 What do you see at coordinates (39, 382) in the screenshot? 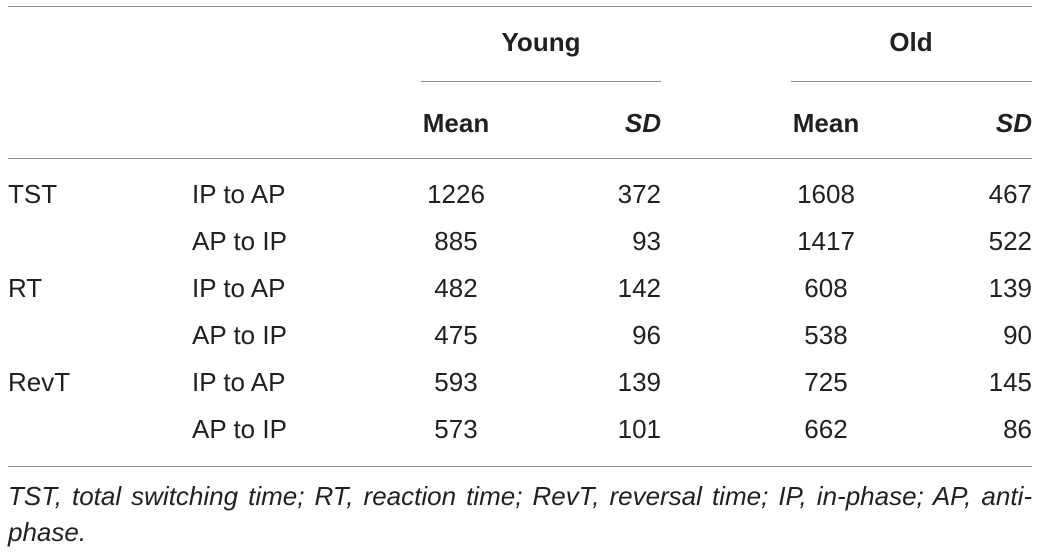
I see `row-measure: RevT` at bounding box center [39, 382].